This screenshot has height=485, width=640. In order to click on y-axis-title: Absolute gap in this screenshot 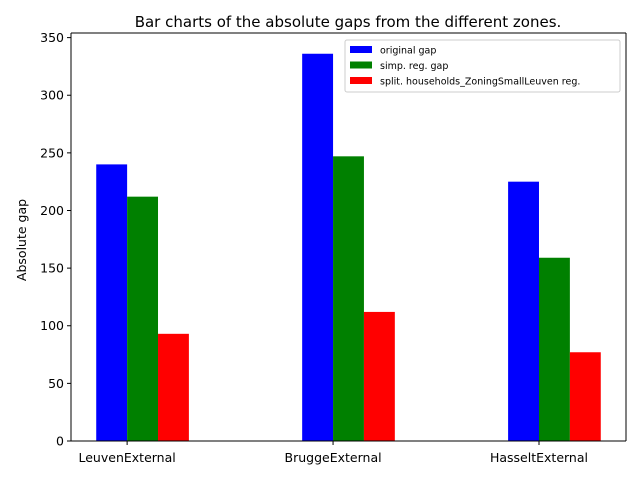, I will do `click(21, 240)`.